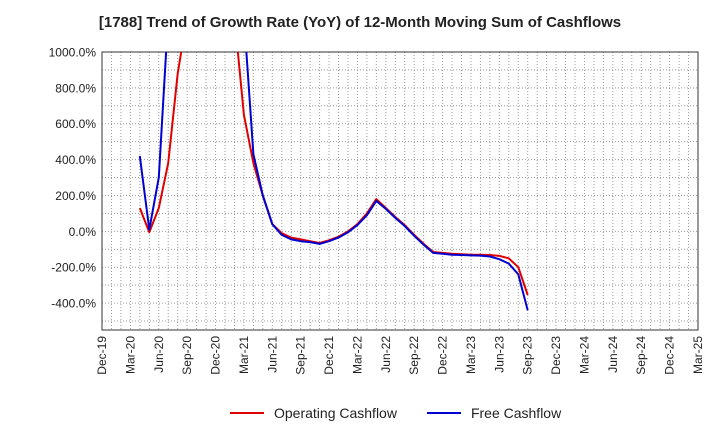 This screenshot has height=440, width=720. I want to click on x-tick-label: Dec-23, so click(556, 355).